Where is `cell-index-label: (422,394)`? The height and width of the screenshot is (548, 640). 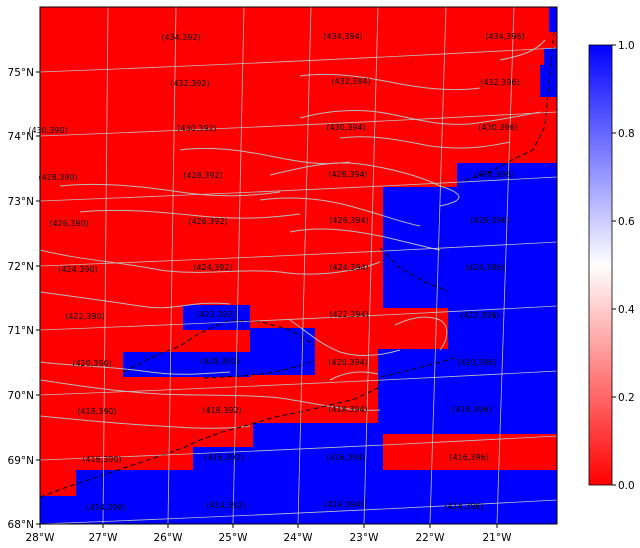
cell-index-label: (422,394) is located at coordinates (348, 314).